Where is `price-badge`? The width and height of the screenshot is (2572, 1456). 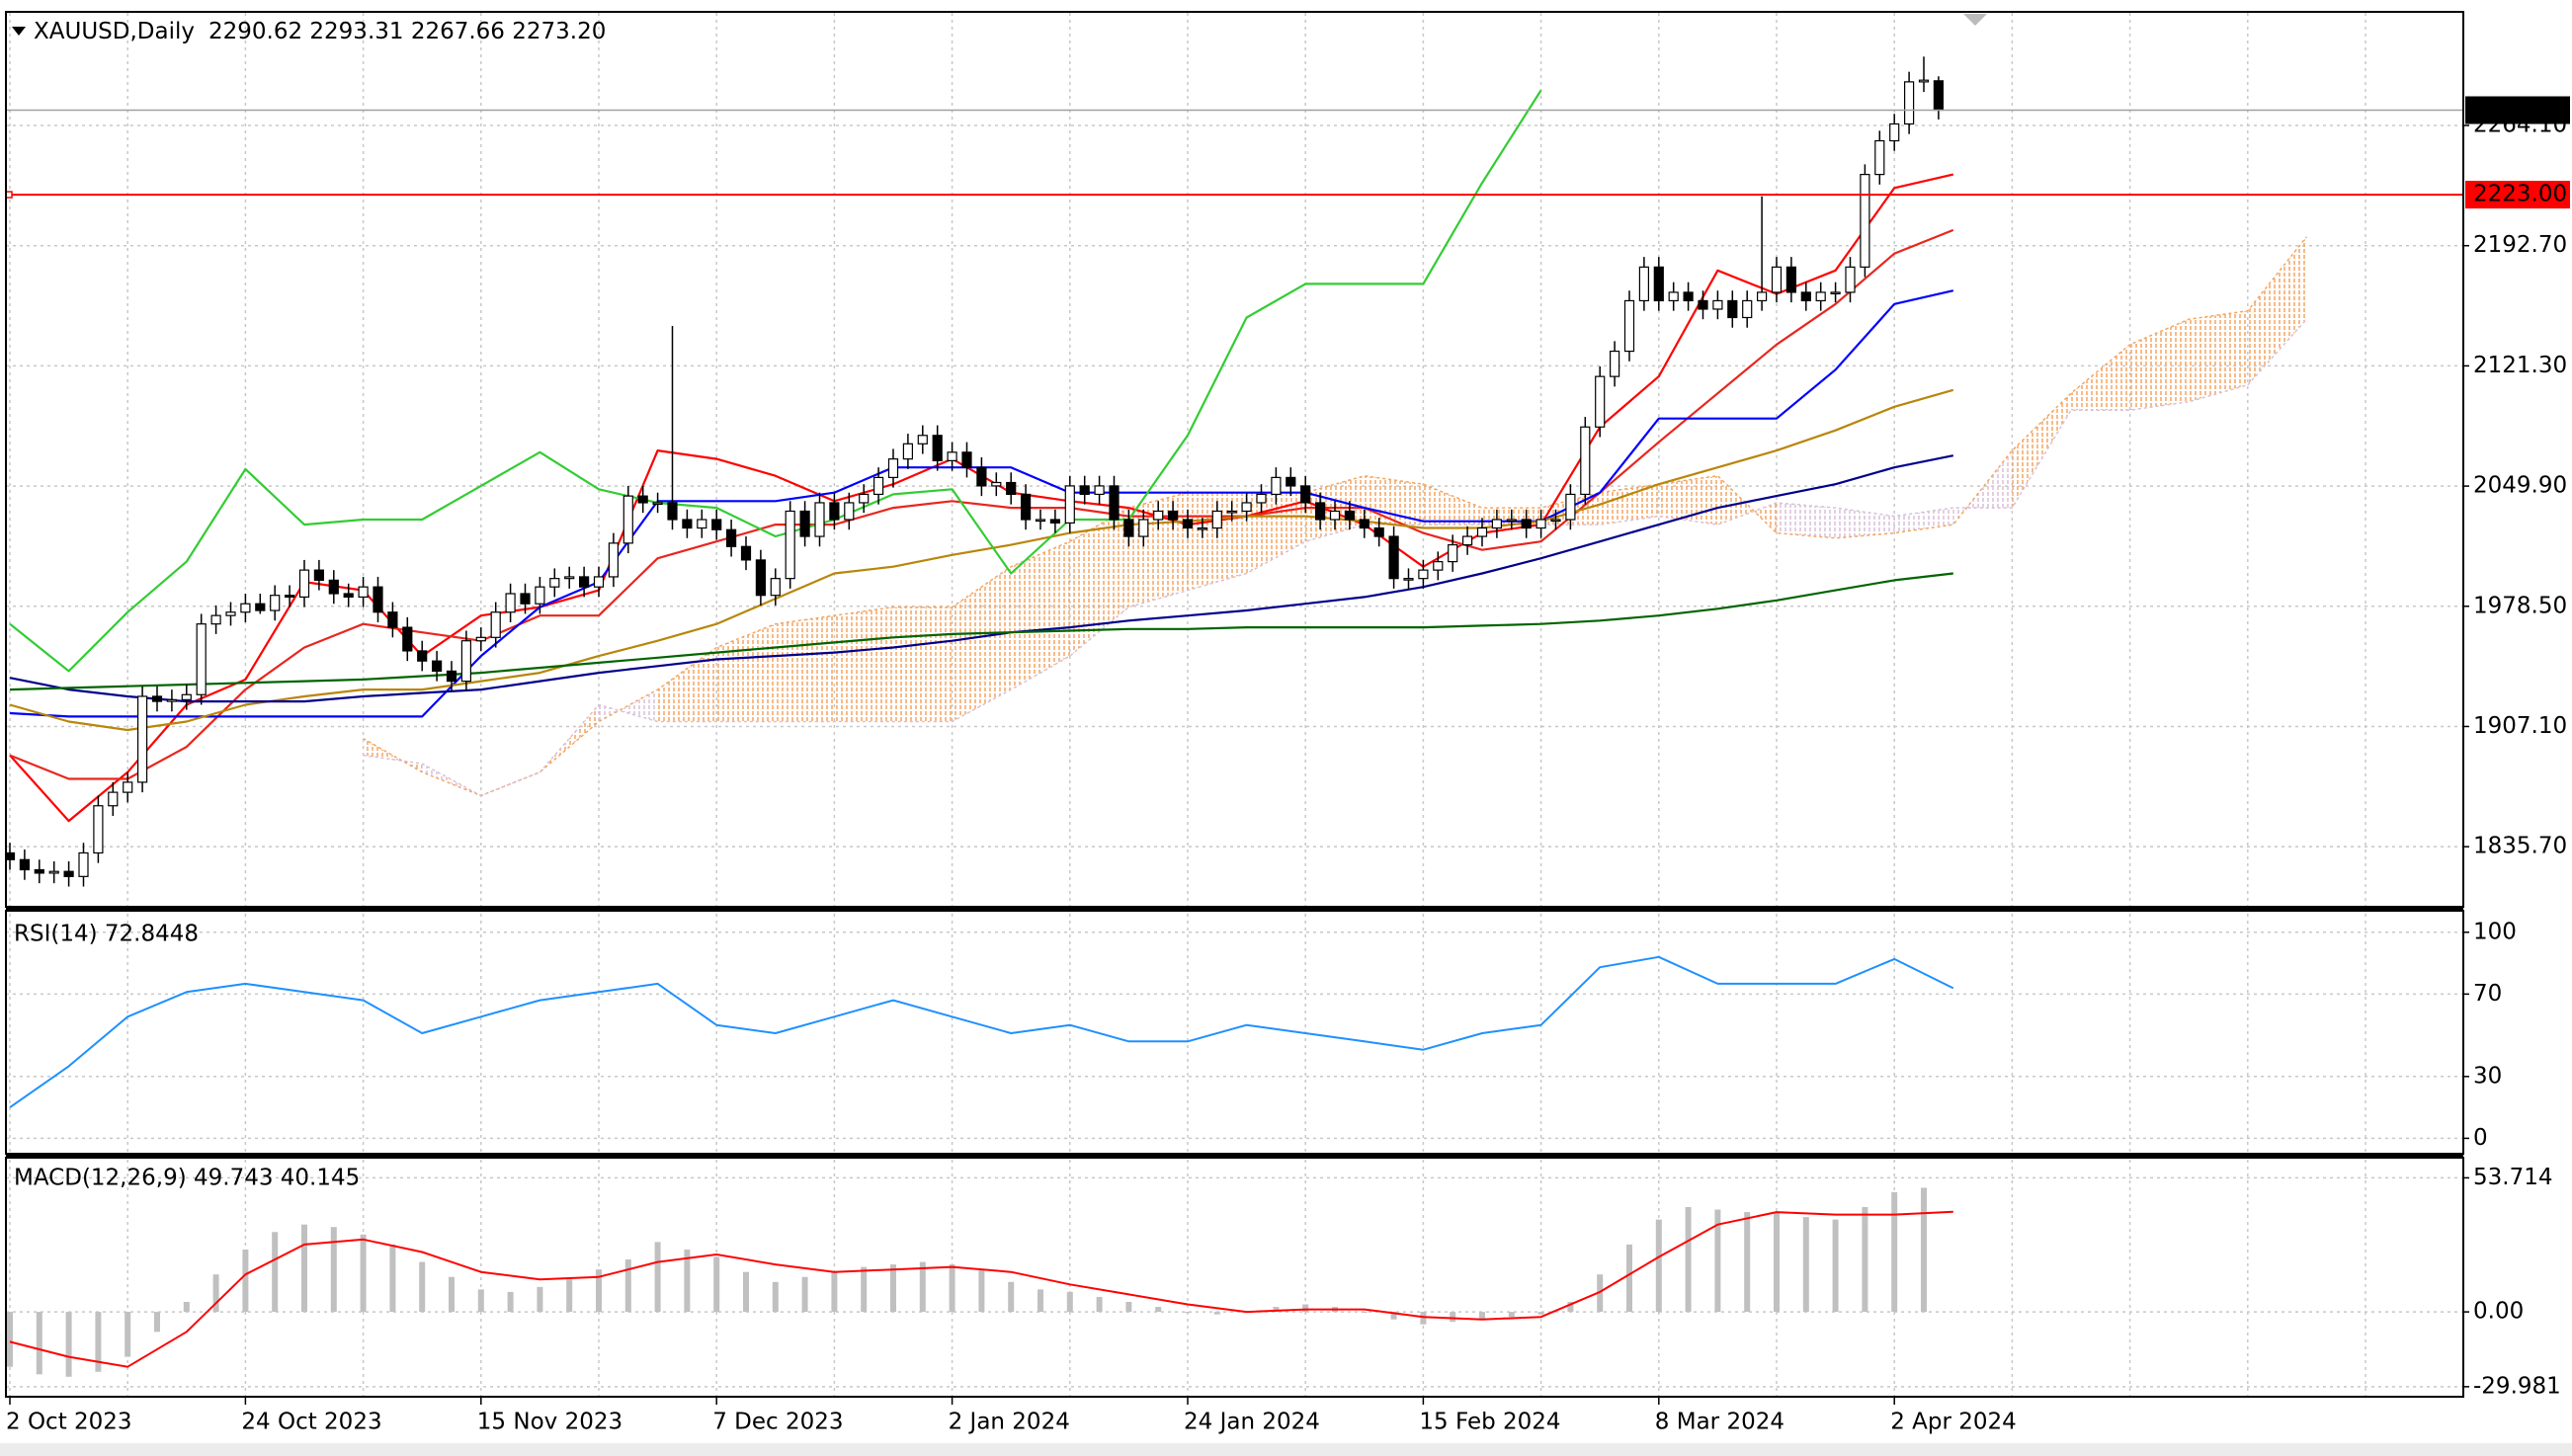 price-badge is located at coordinates (2517, 110).